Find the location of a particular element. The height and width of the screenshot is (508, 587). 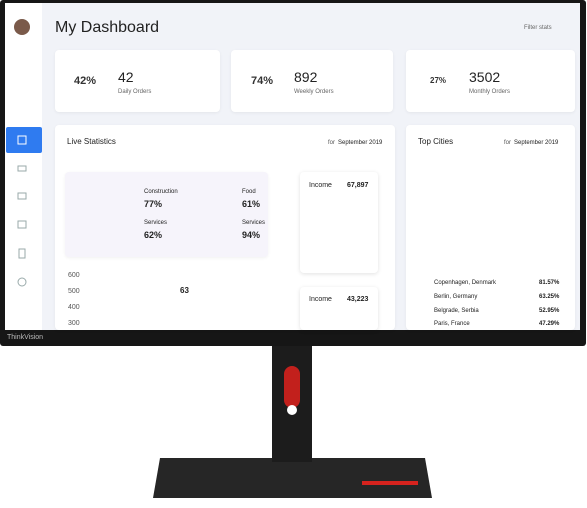

ring-name: Construction is located at coordinates (161, 192).